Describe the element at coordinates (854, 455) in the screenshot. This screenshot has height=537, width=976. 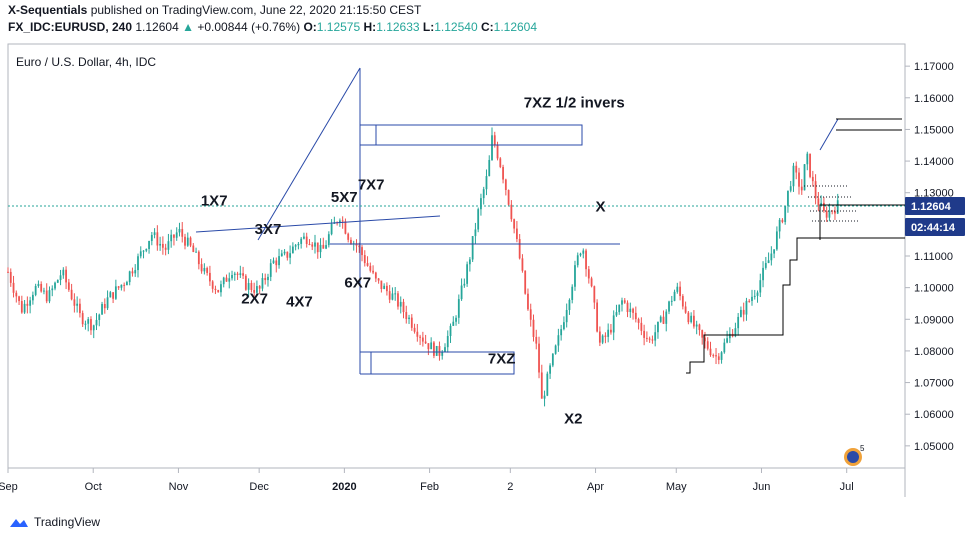
I see `events-icon: 5` at that location.